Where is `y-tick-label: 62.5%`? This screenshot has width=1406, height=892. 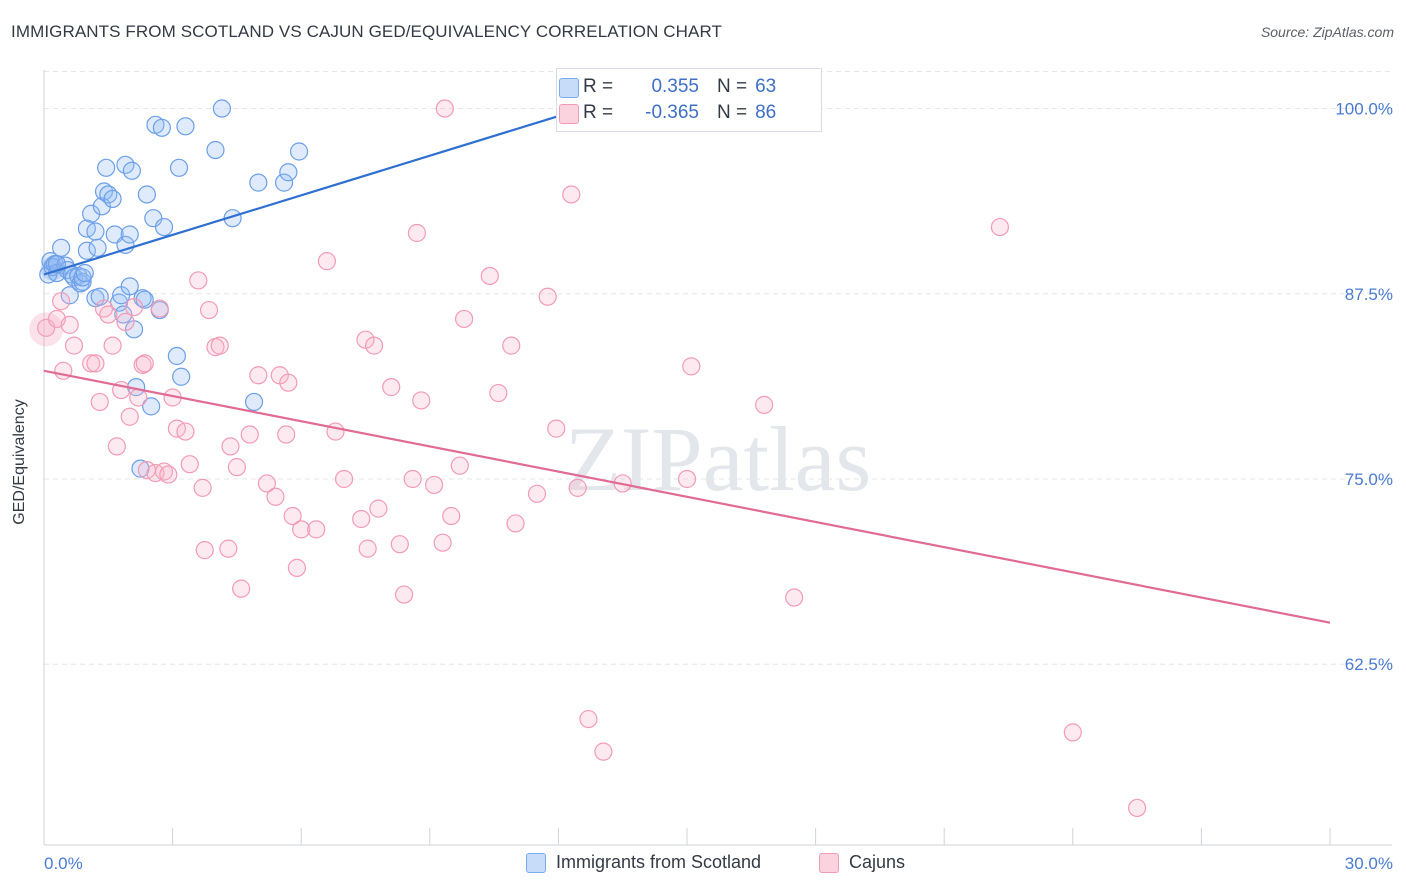 y-tick-label: 62.5% is located at coordinates (1369, 664).